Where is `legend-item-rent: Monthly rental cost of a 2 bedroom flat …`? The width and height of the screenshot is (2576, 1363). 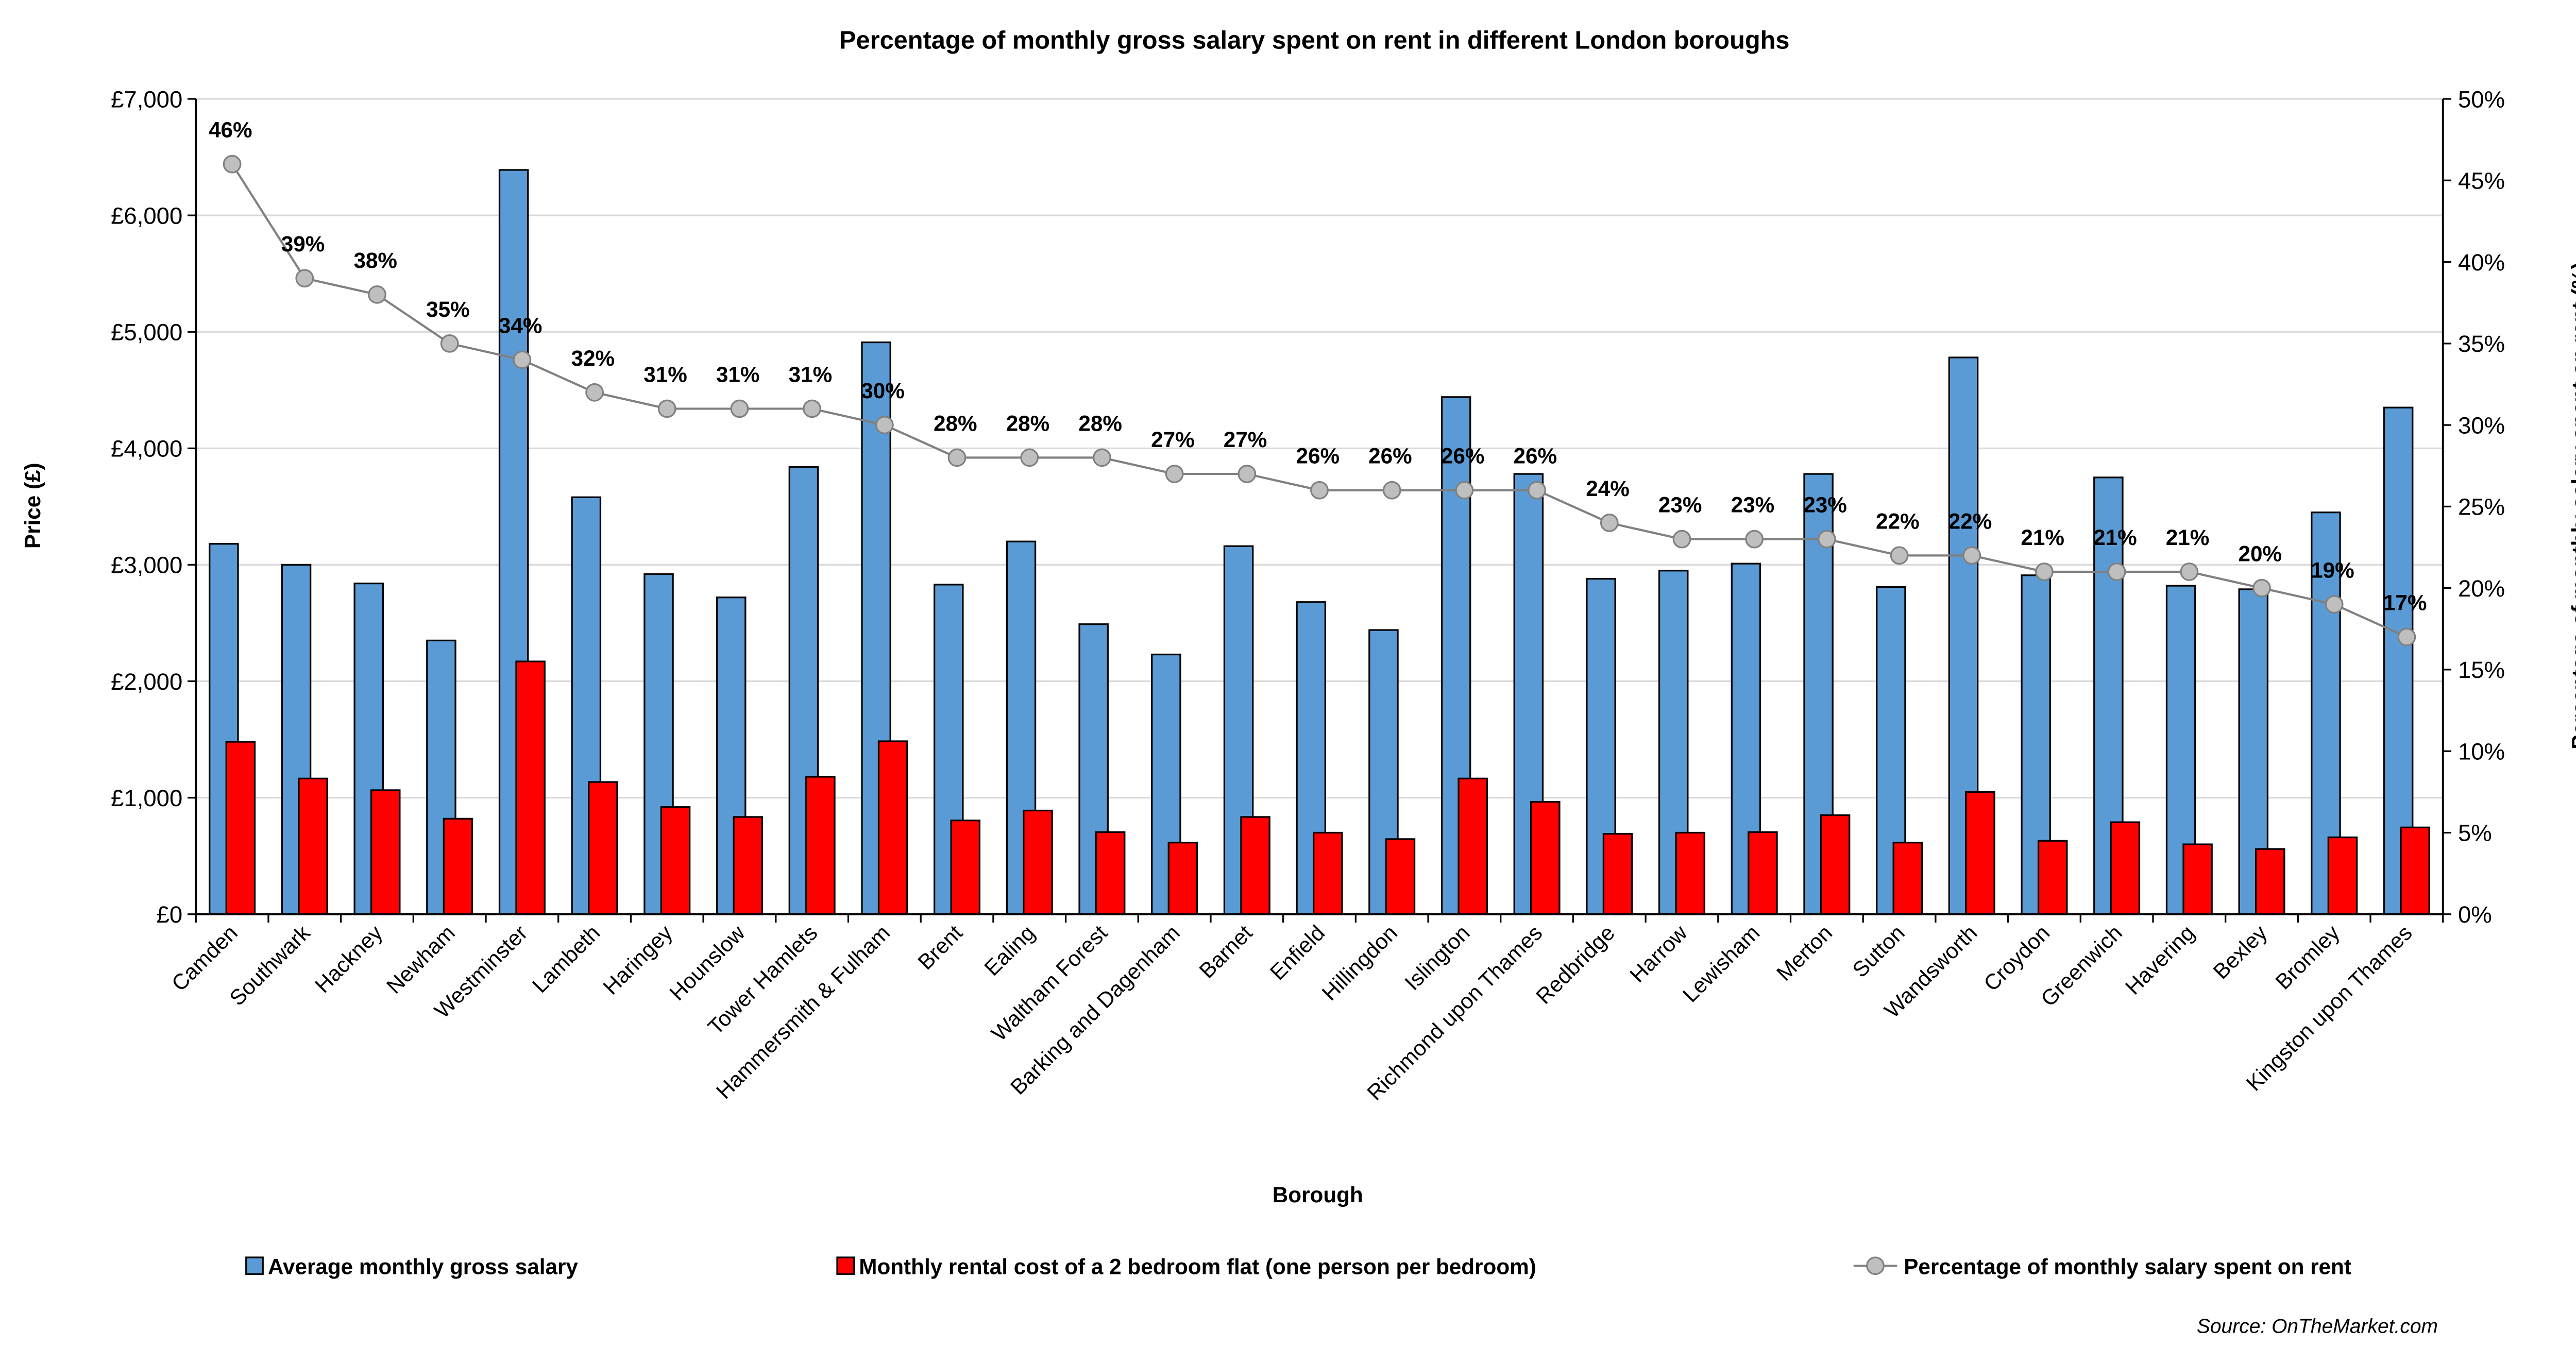 legend-item-rent: Monthly rental cost of a 2 bedroom flat … is located at coordinates (1186, 1267).